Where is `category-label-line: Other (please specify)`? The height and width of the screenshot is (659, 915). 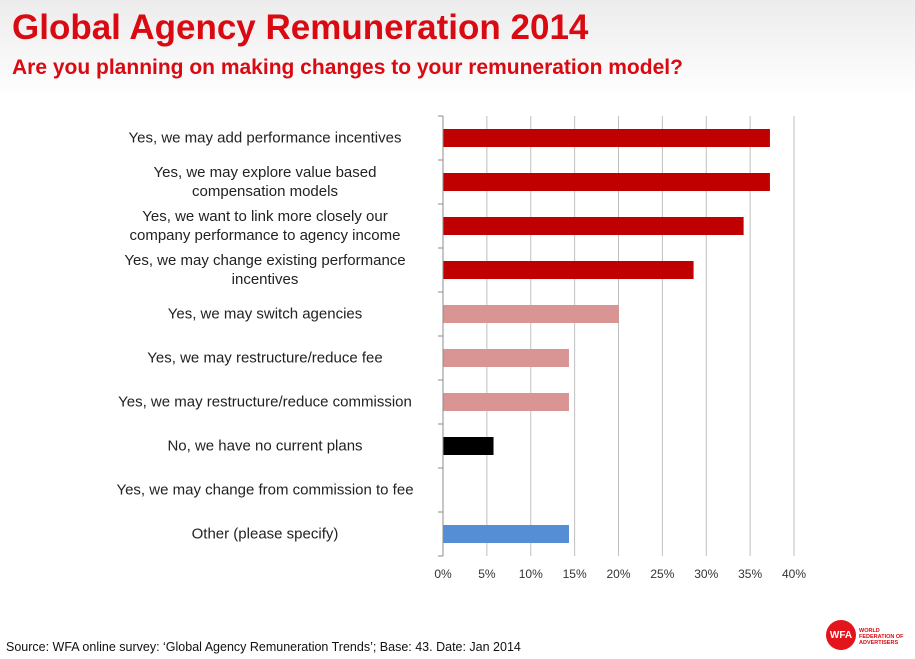 category-label-line: Other (please specify) is located at coordinates (265, 534).